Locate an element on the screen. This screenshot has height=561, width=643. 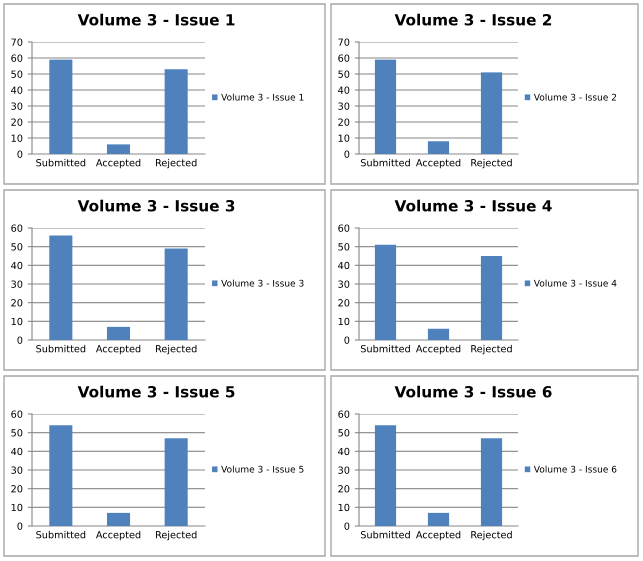
chart-title: Volume 3 - Issue 6 is located at coordinates (473, 392).